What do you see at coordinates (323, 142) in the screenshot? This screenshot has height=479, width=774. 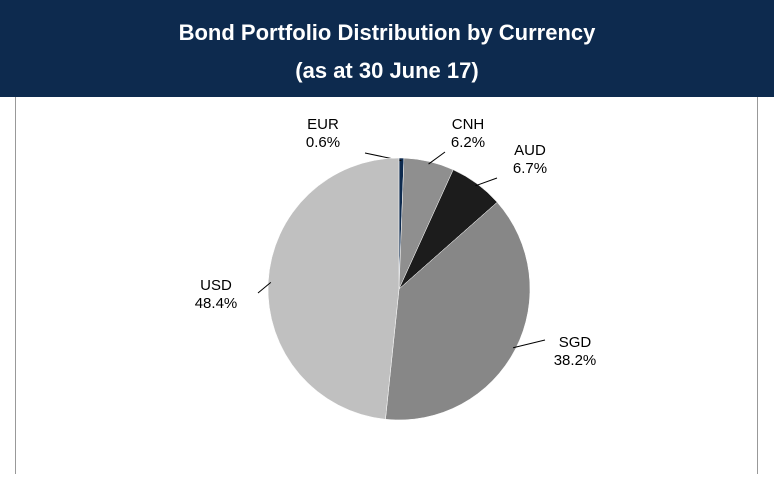 I see `slice-value: 0.6%` at bounding box center [323, 142].